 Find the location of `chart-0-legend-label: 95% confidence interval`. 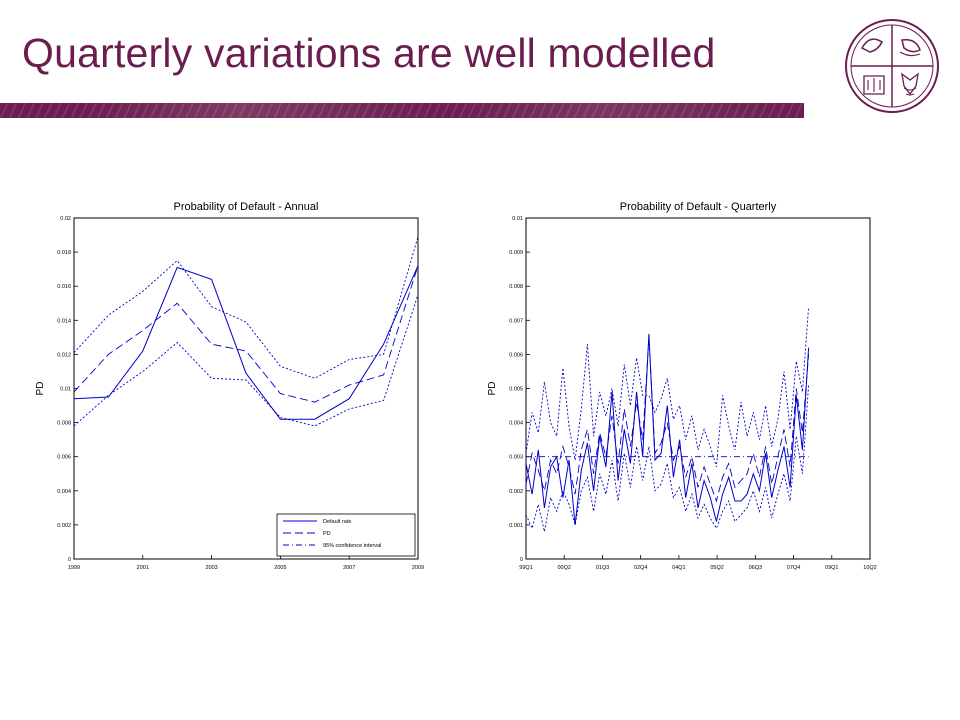

chart-0-legend-label: 95% confidence interval is located at coordinates (352, 546).